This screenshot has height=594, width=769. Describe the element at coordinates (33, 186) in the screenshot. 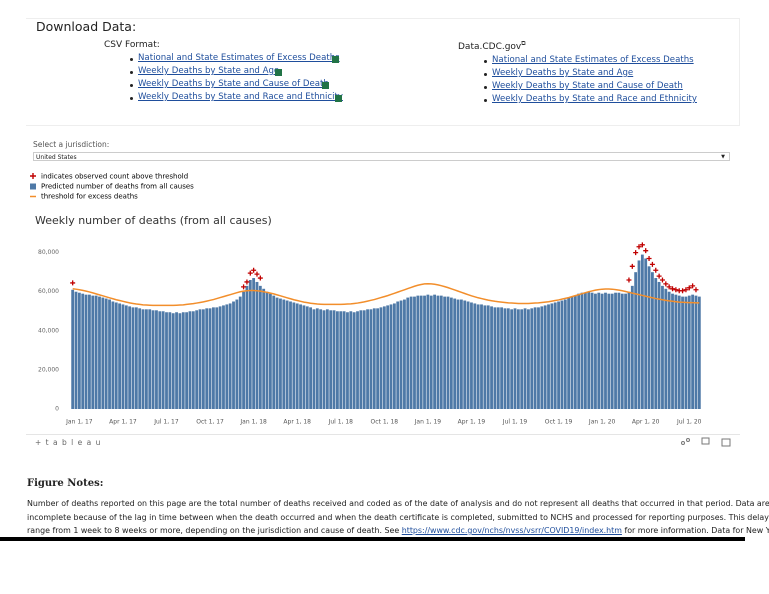

I see `legend-swatch` at that location.